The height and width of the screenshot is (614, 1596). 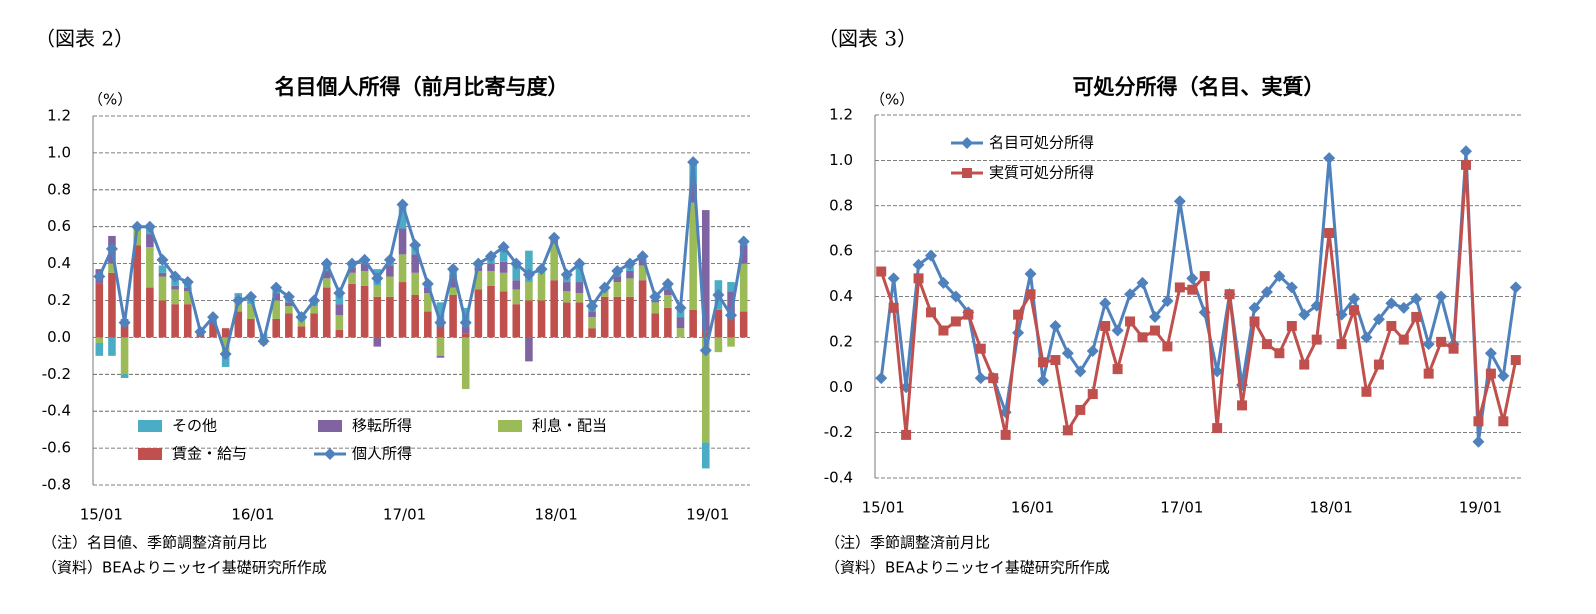 What do you see at coordinates (56, 411) in the screenshot?
I see `y-tick-label: -0.4` at bounding box center [56, 411].